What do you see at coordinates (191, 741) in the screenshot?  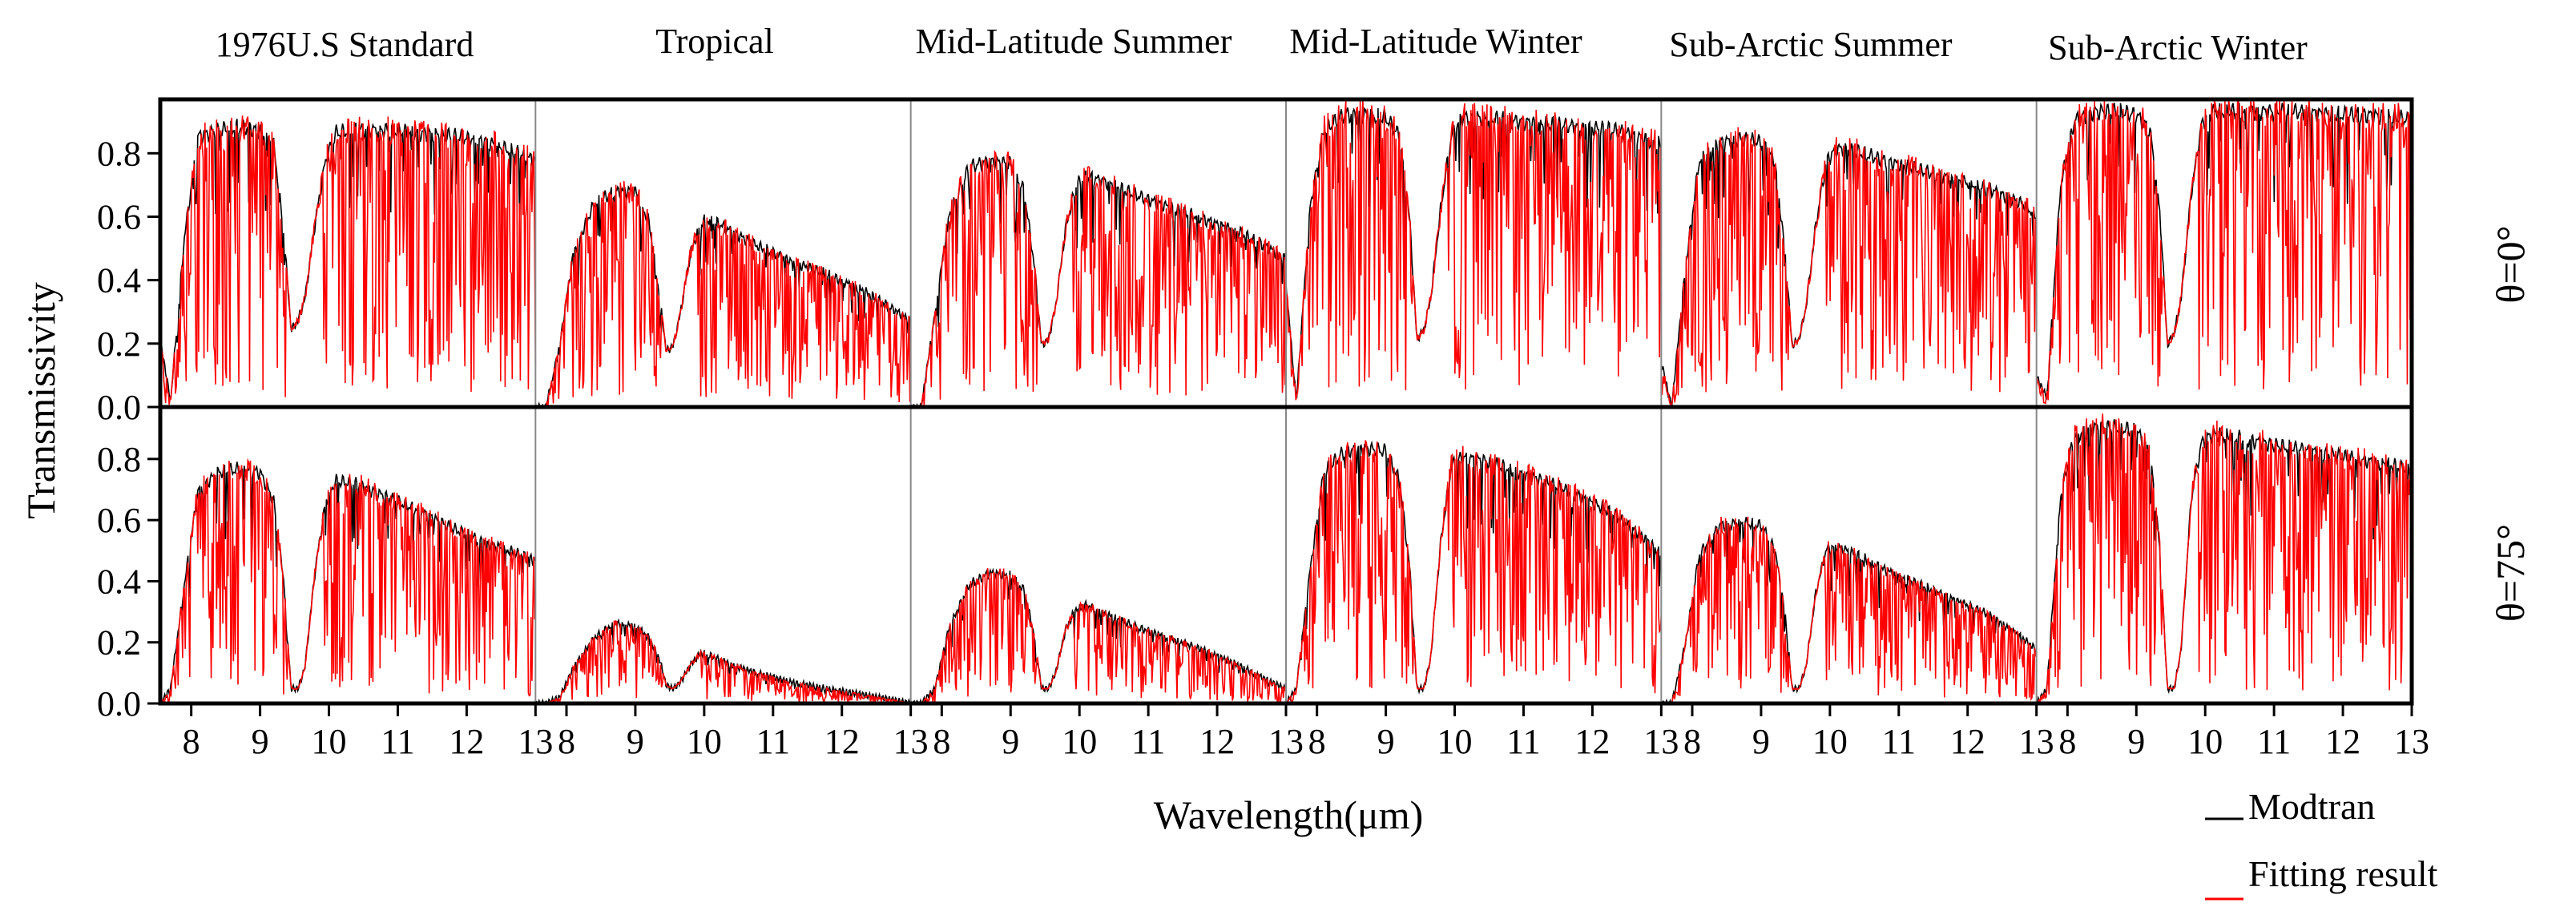 I see `x-tick-label-col1-0: 8` at bounding box center [191, 741].